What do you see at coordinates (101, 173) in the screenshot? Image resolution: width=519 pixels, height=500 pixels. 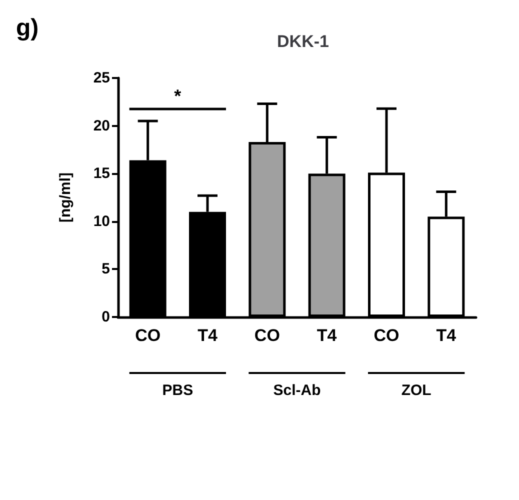 I see `y-tick-label: 15` at bounding box center [101, 173].